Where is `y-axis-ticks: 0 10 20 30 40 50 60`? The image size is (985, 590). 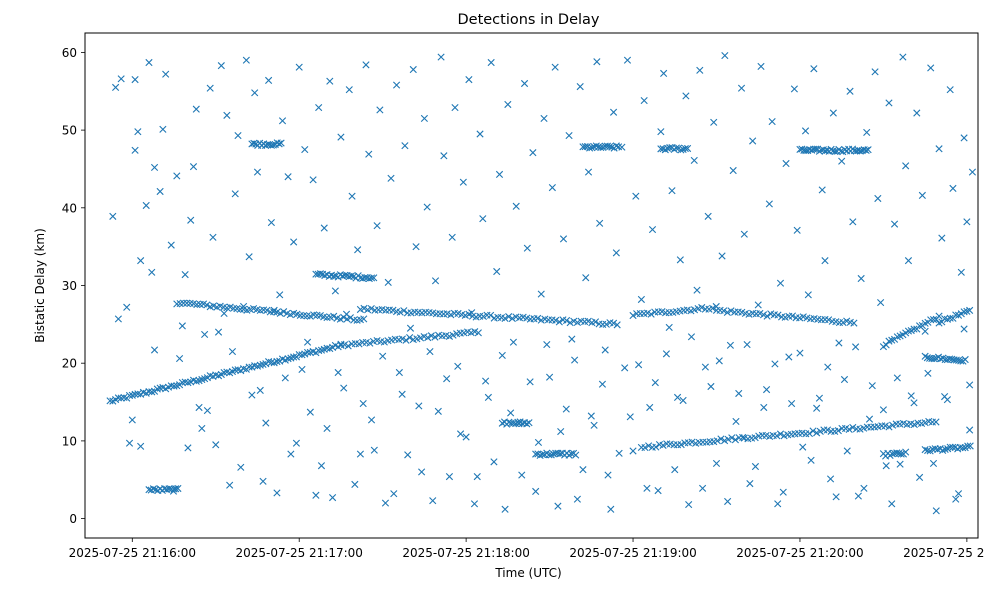 y-axis-ticks: 0 10 20 30 40 50 60 is located at coordinates (73, 286).